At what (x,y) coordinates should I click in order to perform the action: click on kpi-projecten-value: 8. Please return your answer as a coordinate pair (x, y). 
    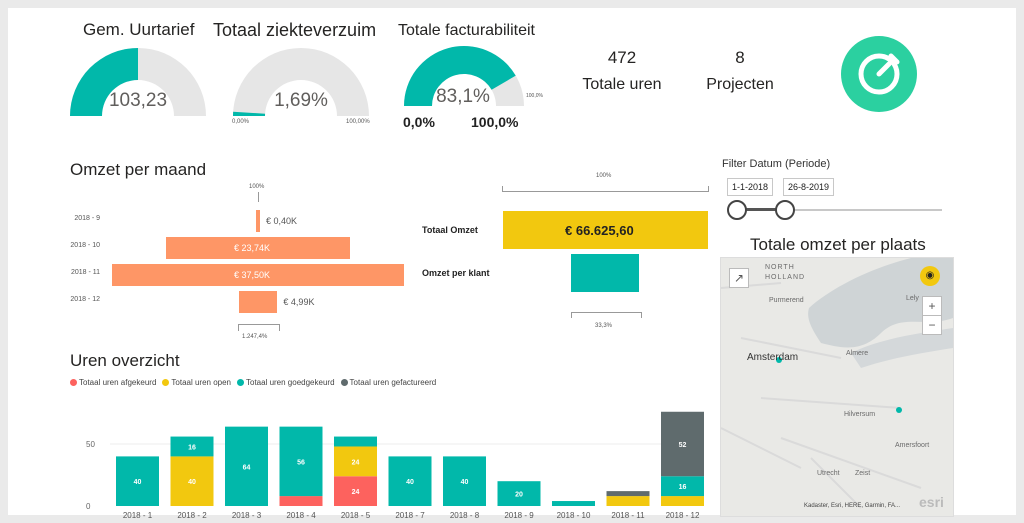
    Looking at the image, I should click on (740, 57).